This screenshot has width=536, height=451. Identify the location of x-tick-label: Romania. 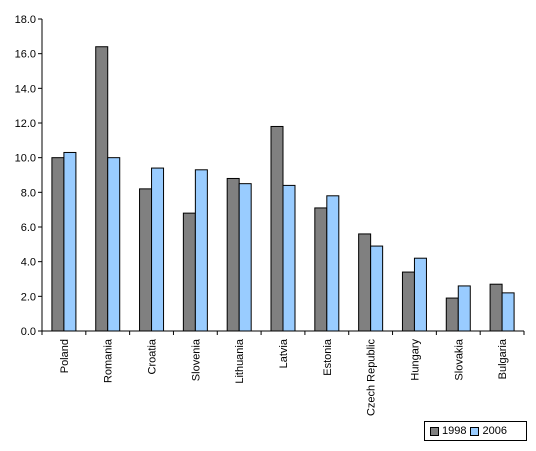
(109, 360).